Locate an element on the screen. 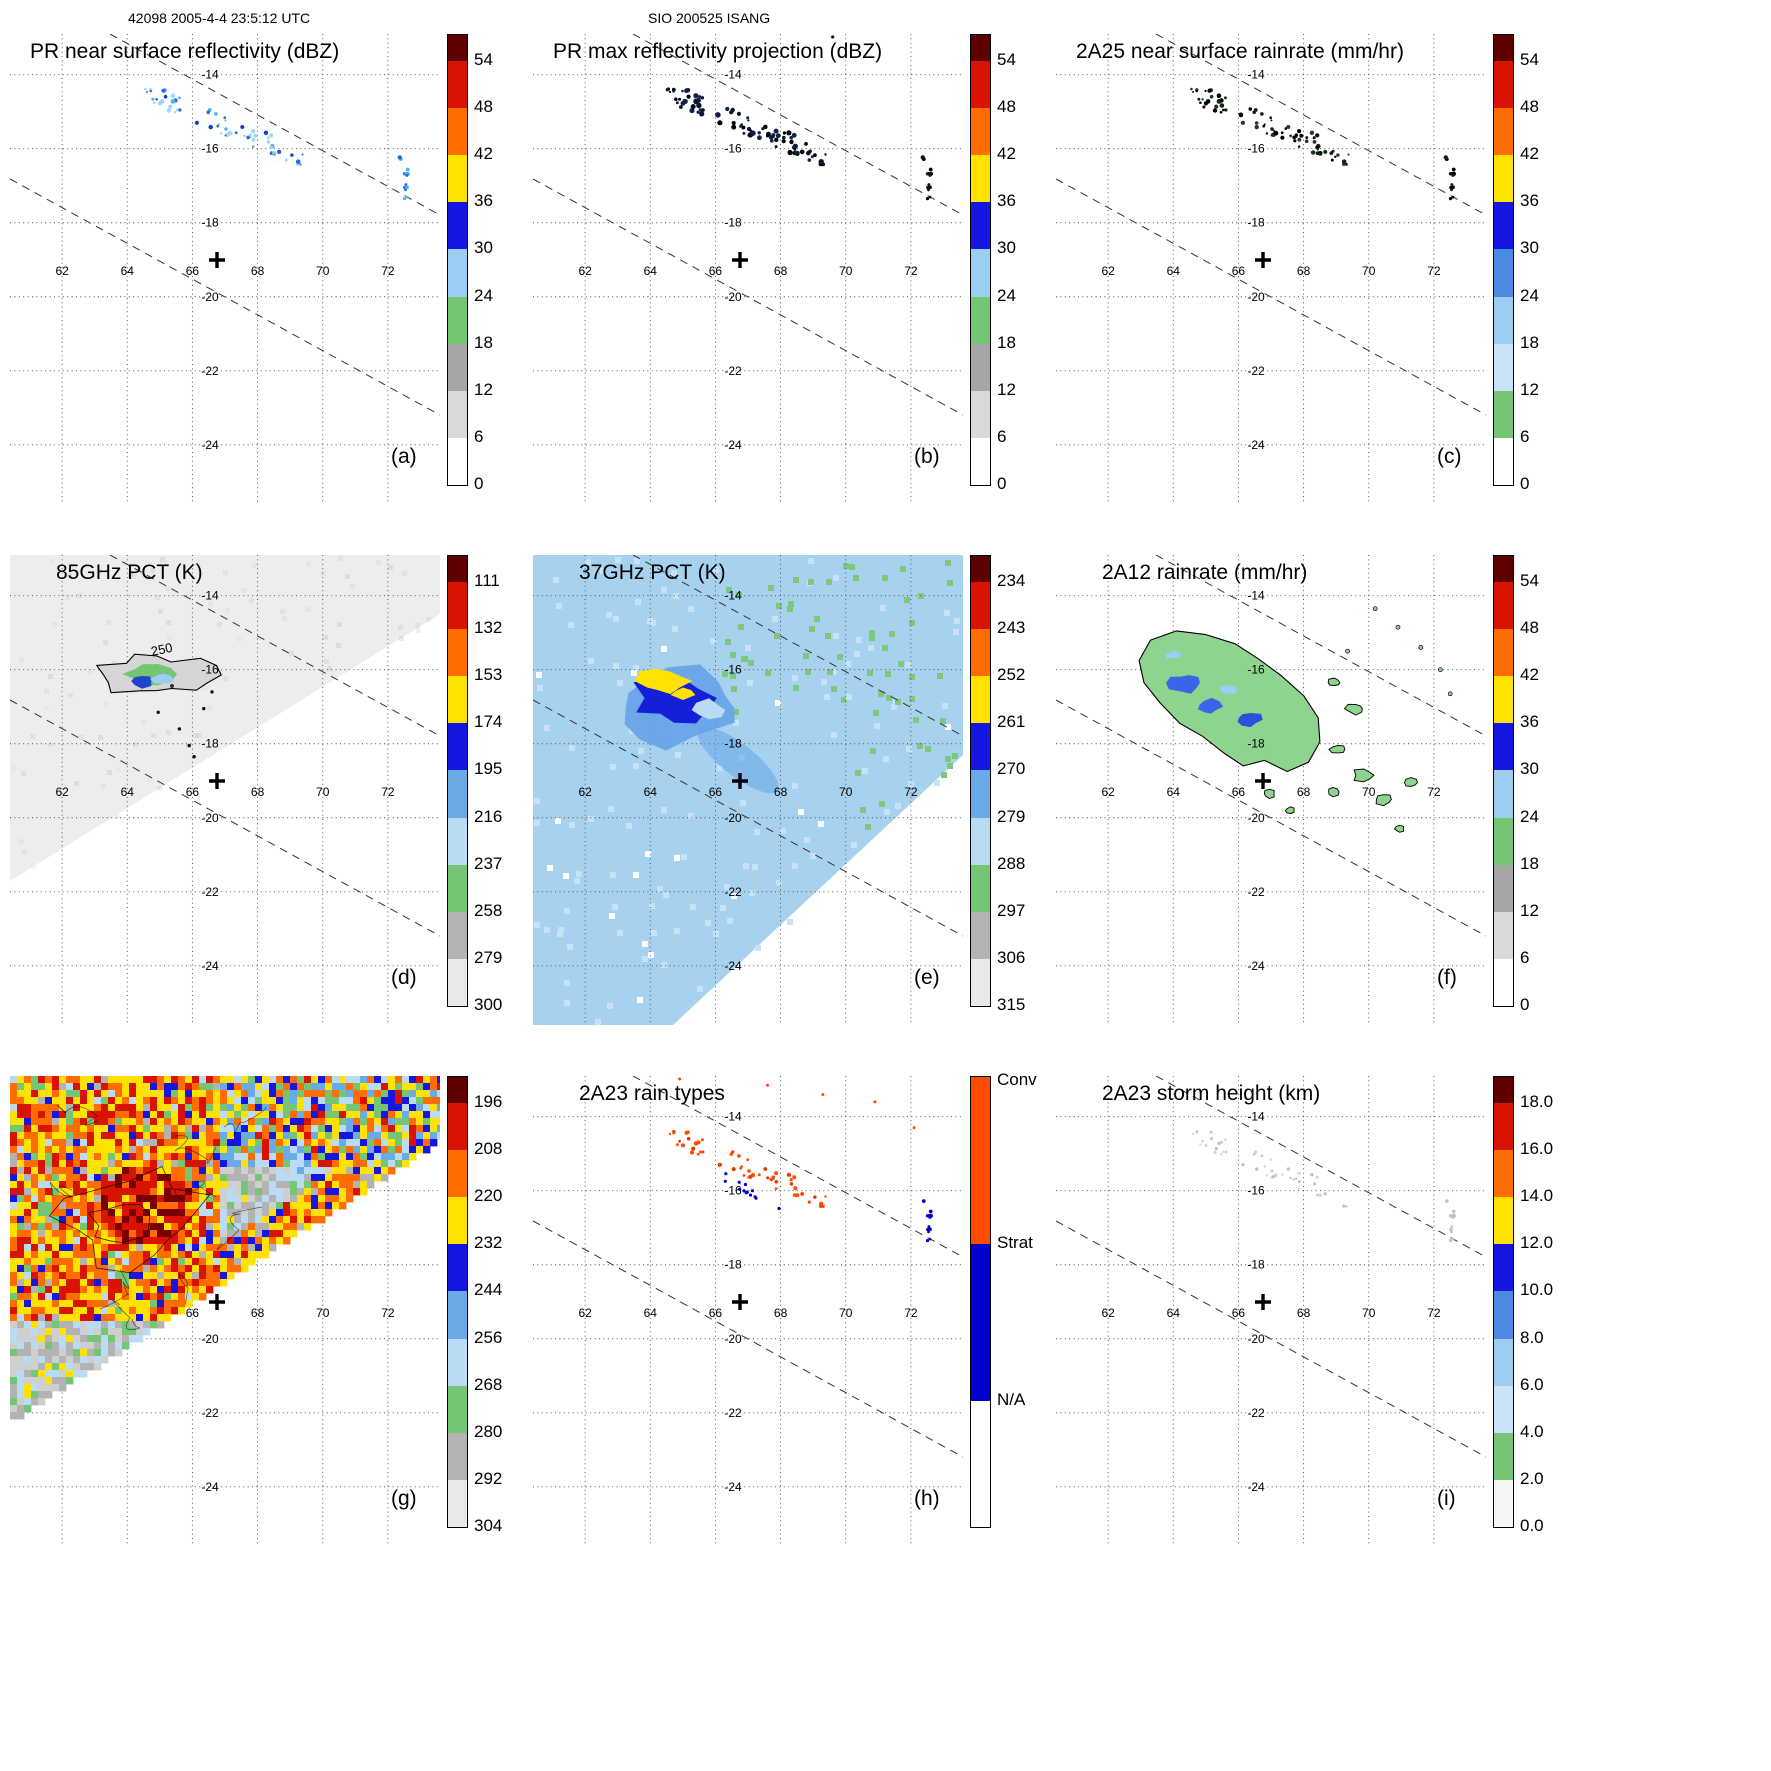 This screenshot has width=1771, height=1771. colorbar-tick-label: 48 is located at coordinates (483, 107).